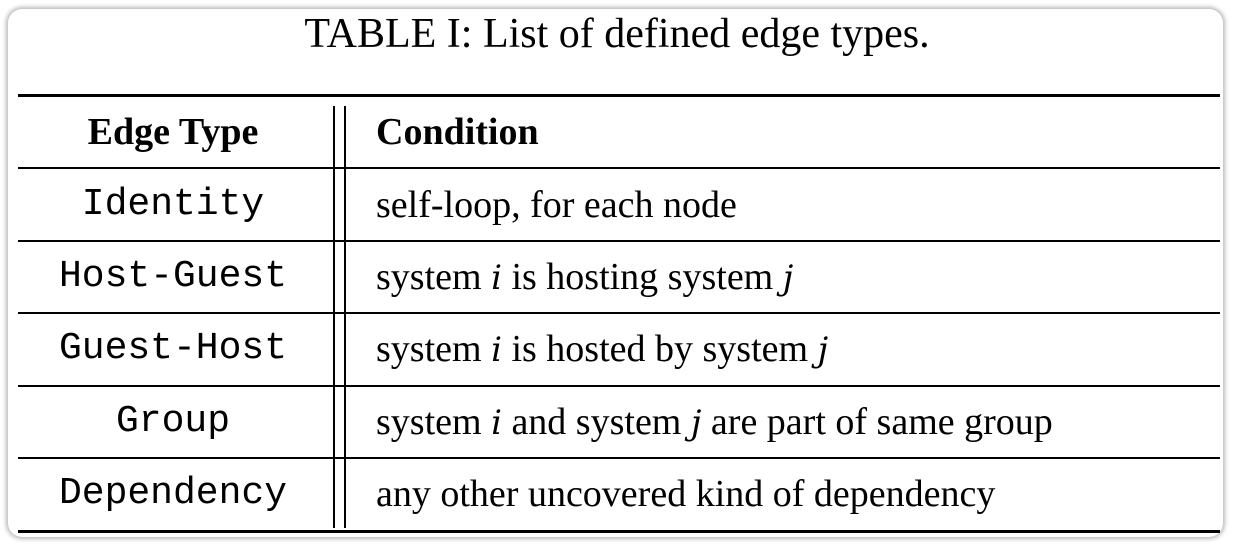 The image size is (1234, 548). I want to click on condition-cell: system i is hosting system j, so click(584, 277).